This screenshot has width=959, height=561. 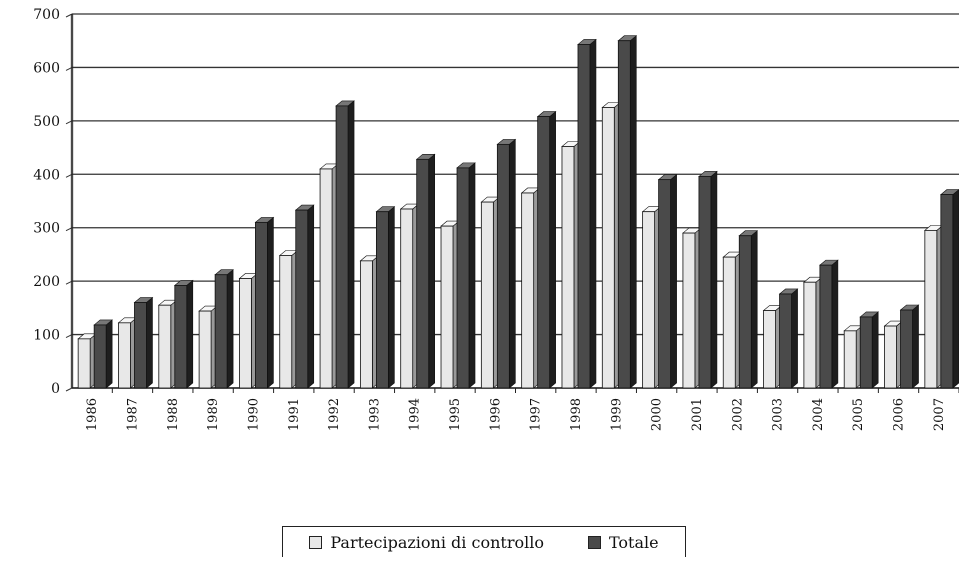 I want to click on x-tick-label: 1997, so click(x=536, y=414).